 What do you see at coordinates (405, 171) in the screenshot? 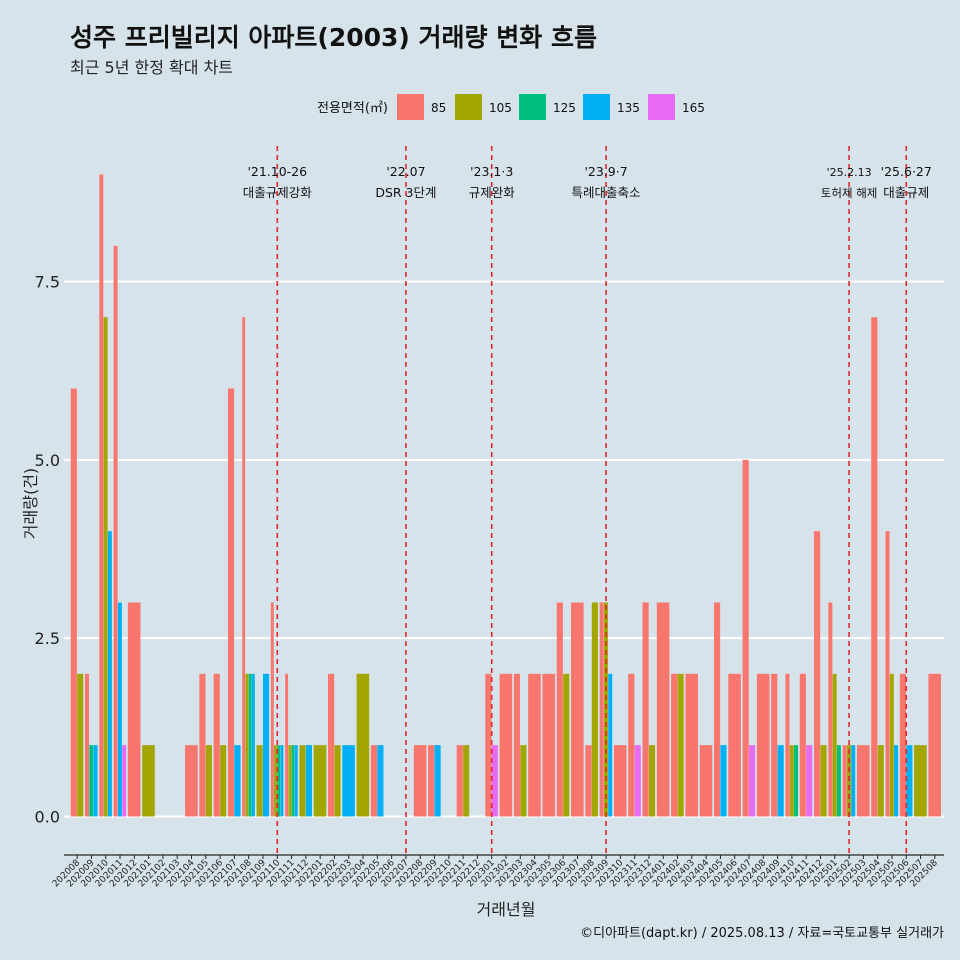
I see `event-date-label: '22.07` at bounding box center [405, 171].